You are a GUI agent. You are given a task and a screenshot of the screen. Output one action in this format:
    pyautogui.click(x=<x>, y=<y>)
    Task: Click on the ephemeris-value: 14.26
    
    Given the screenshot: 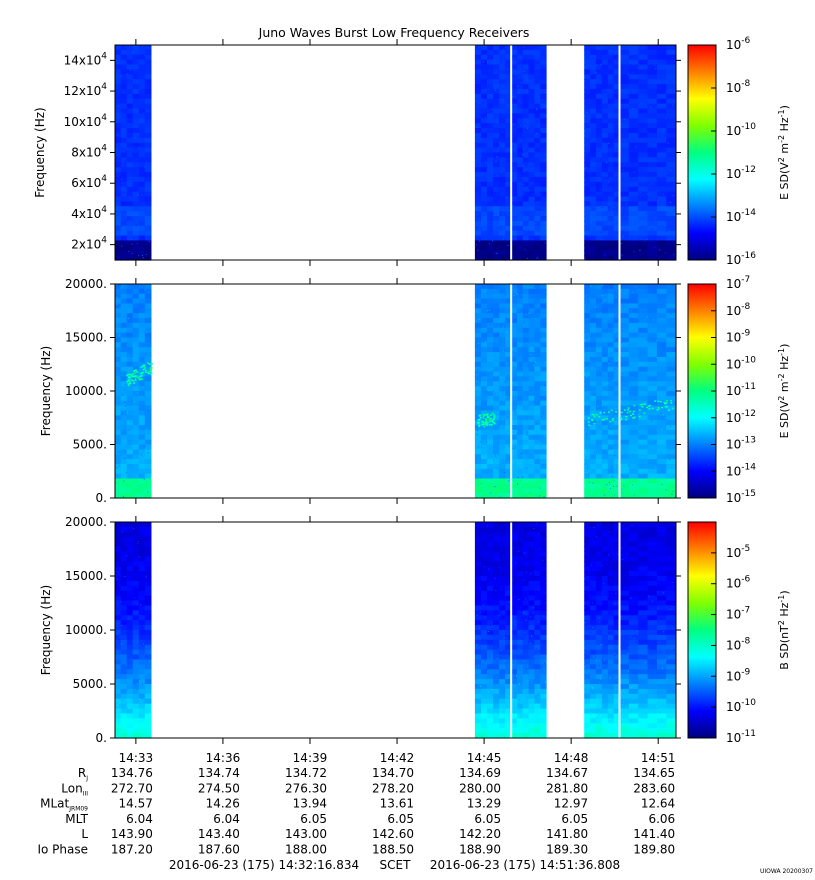 What is the action you would take?
    pyautogui.click(x=223, y=804)
    